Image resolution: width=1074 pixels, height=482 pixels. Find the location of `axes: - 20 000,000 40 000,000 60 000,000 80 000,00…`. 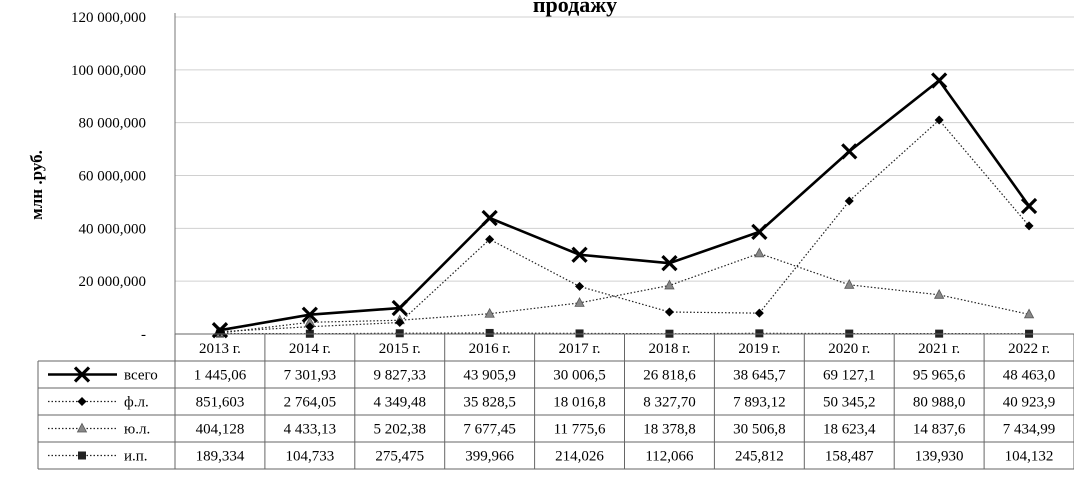

axes: - 20 000,000 40 000,000 60 000,000 80 000,00… is located at coordinates (123, 176).